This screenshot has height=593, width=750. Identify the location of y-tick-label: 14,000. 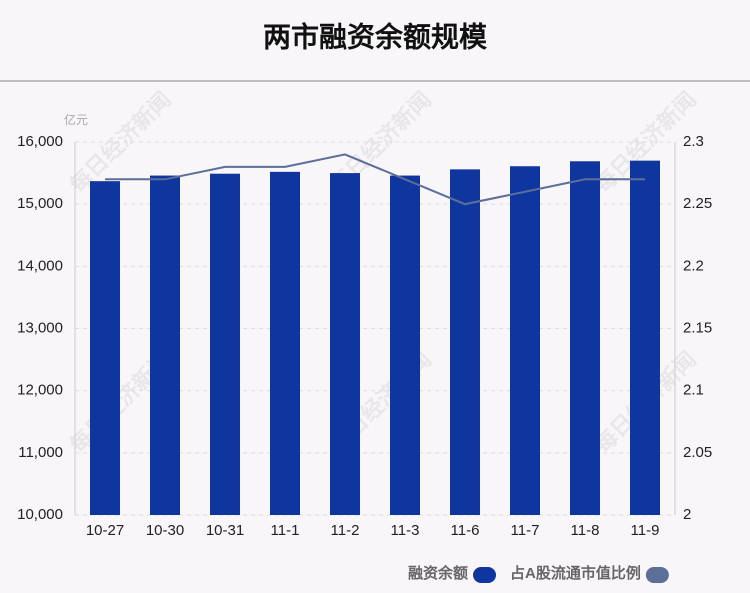
(40, 265).